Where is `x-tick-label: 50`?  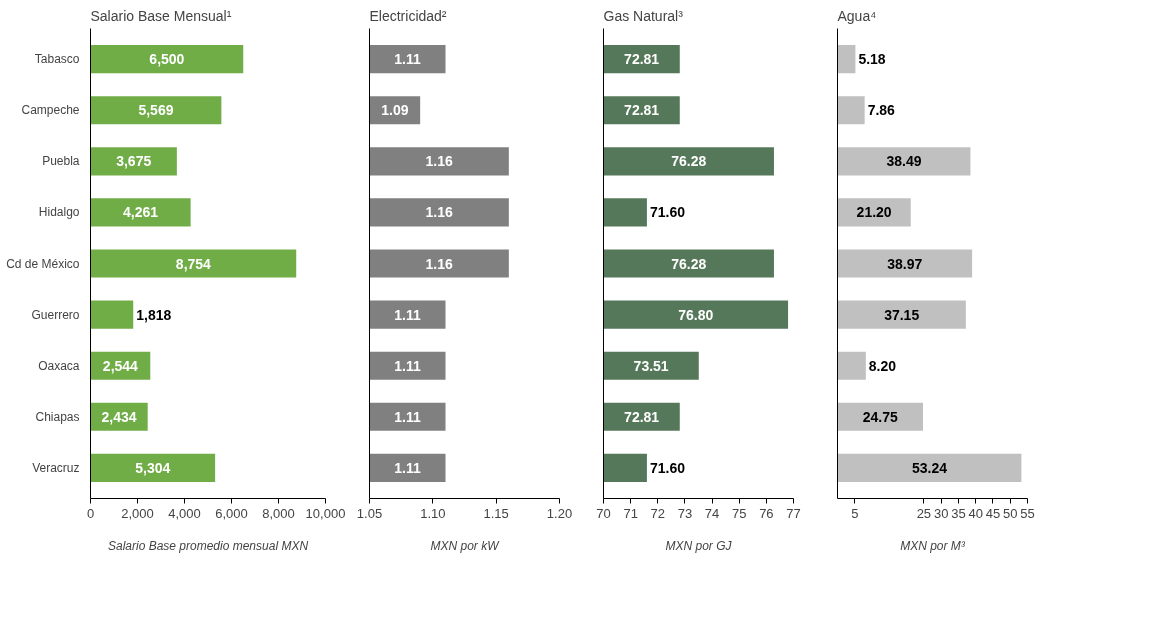 x-tick-label: 50 is located at coordinates (1010, 513).